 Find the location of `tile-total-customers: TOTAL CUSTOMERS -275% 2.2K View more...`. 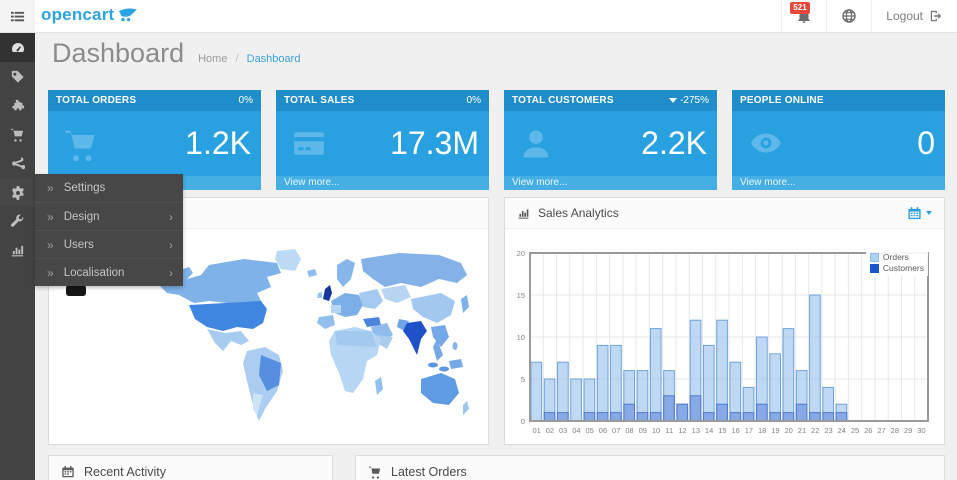

tile-total-customers: TOTAL CUSTOMERS -275% 2.2K View more... is located at coordinates (610, 140).